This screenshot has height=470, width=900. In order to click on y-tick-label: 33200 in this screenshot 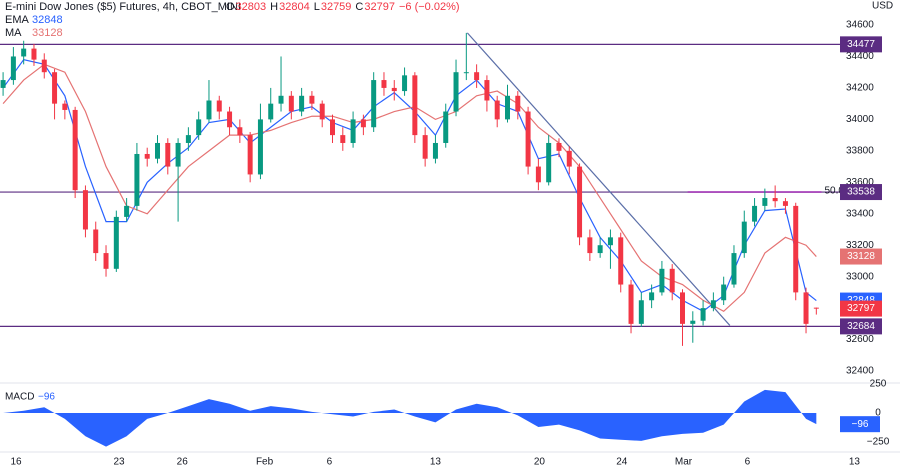, I will do `click(860, 245)`.